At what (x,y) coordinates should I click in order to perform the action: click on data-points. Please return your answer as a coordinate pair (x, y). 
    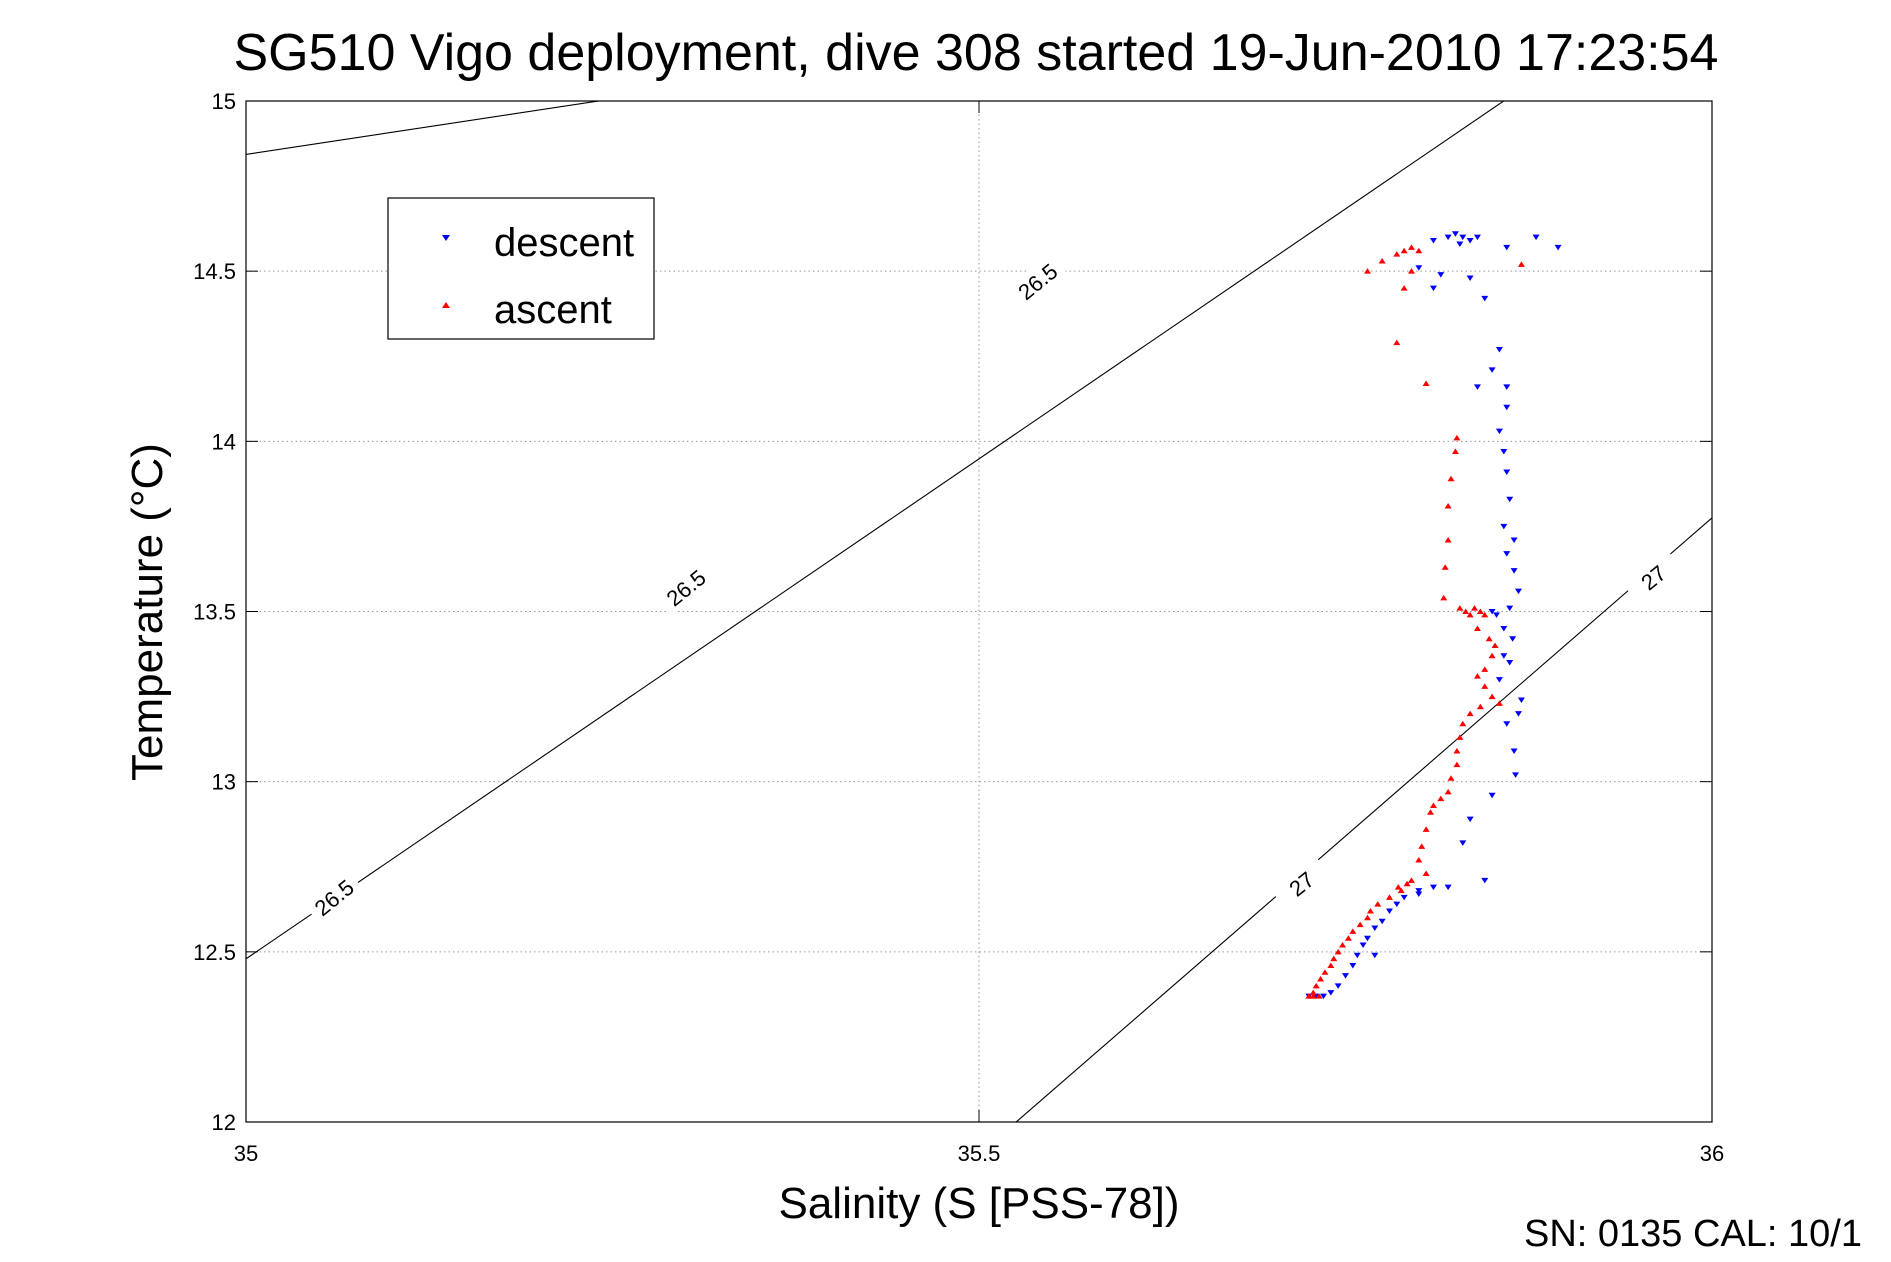
    Looking at the image, I should click on (1433, 615).